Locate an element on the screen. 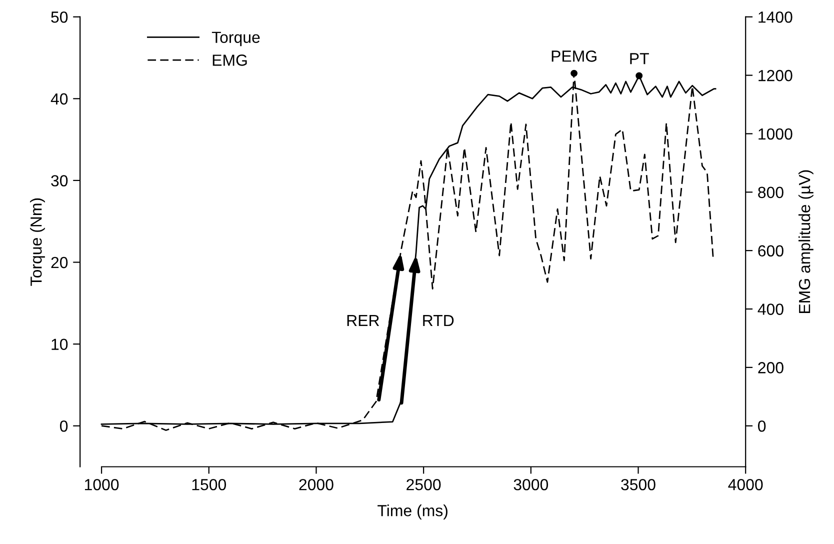 This screenshot has width=834, height=544. x-tick-label: 4000 is located at coordinates (745, 484).